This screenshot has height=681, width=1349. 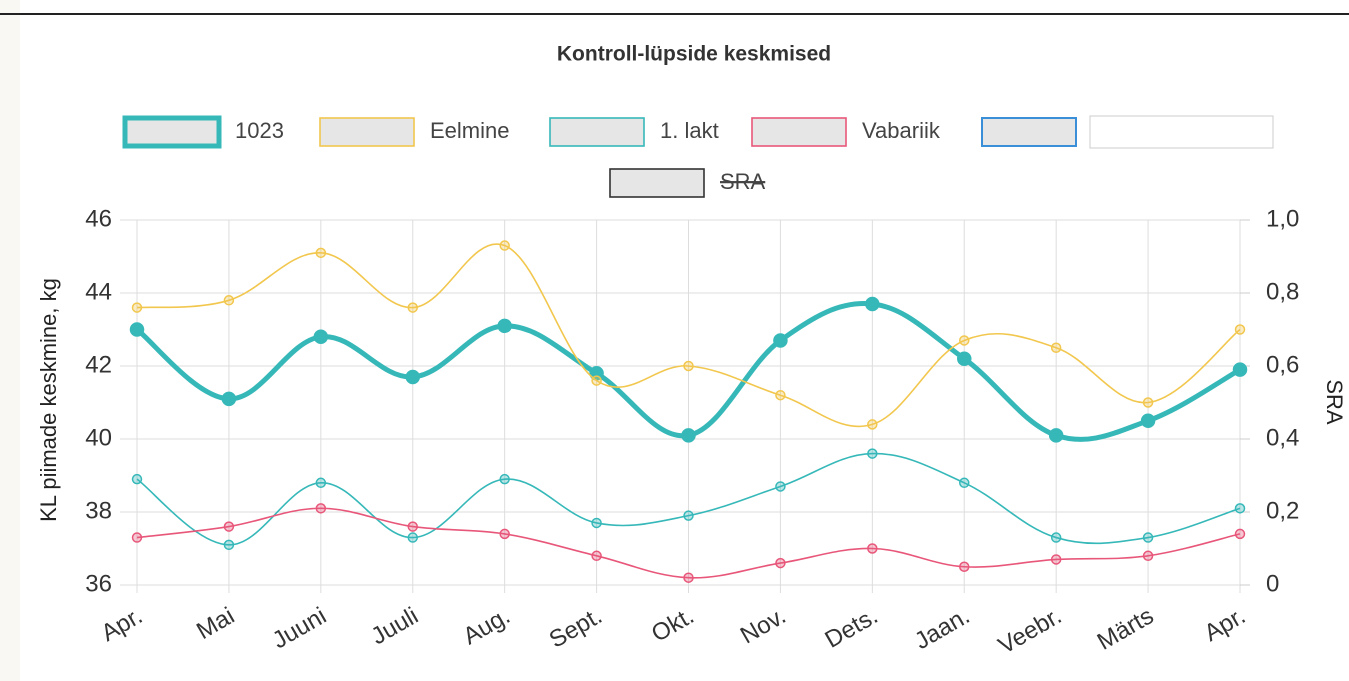 What do you see at coordinates (1030, 630) in the screenshot?
I see `x-tick-label: Veebr.` at bounding box center [1030, 630].